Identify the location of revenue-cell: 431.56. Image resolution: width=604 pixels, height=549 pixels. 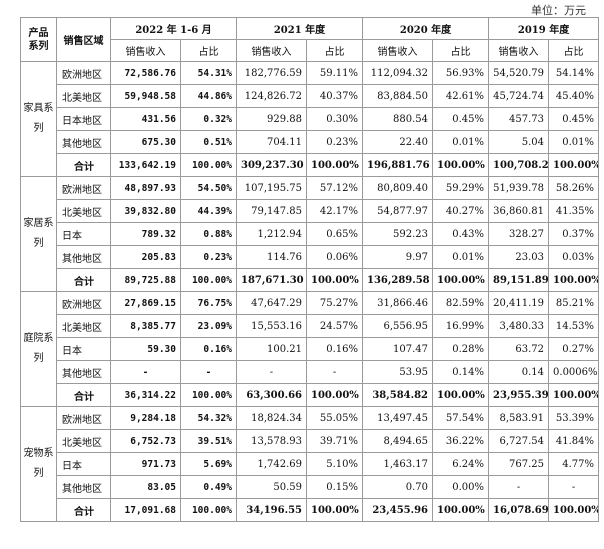
(145, 119).